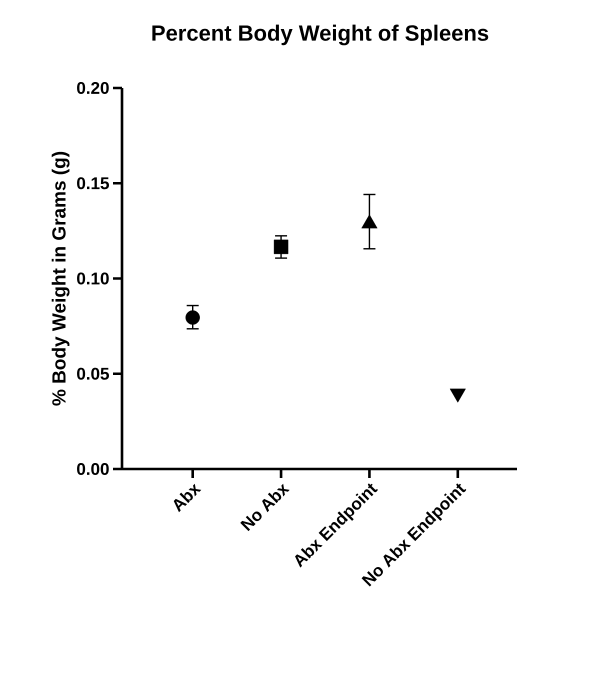 The height and width of the screenshot is (679, 615). Describe the element at coordinates (320, 35) in the screenshot. I see `chart-title: Percent Body Weight of Spleens` at that location.